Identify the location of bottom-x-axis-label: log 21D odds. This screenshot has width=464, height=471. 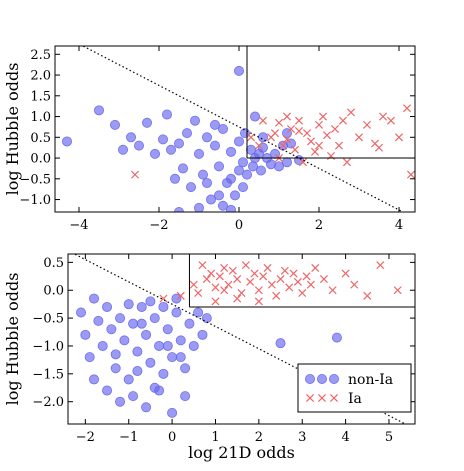
(241, 452).